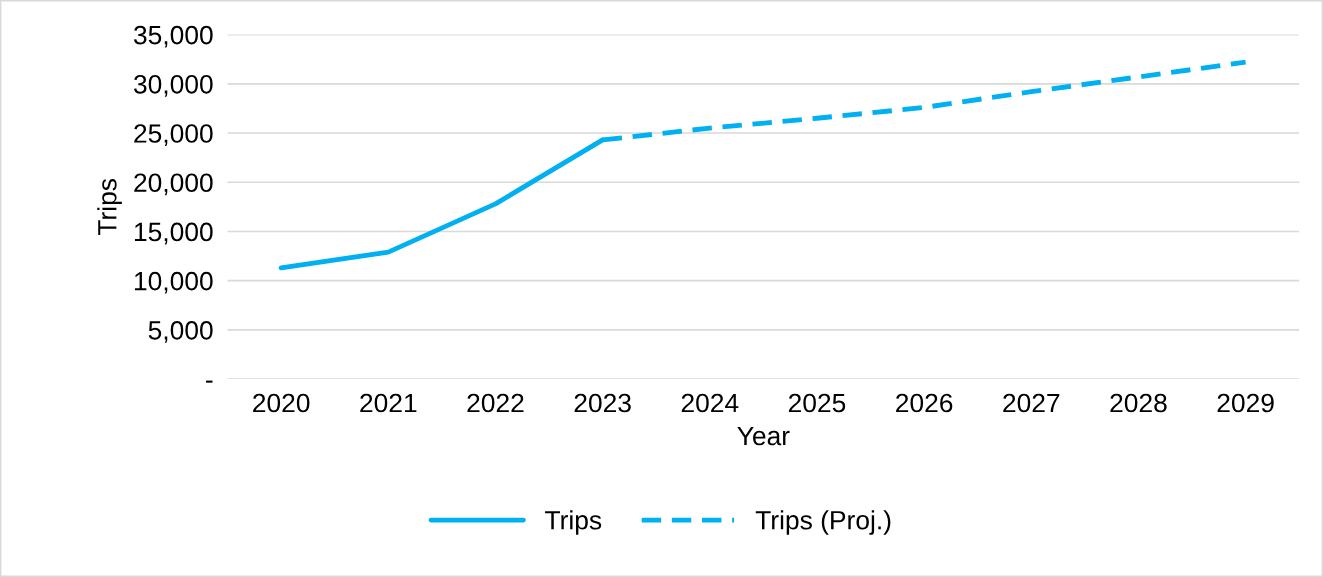 The height and width of the screenshot is (577, 1323). What do you see at coordinates (495, 403) in the screenshot?
I see `x-tick-label: 2022` at bounding box center [495, 403].